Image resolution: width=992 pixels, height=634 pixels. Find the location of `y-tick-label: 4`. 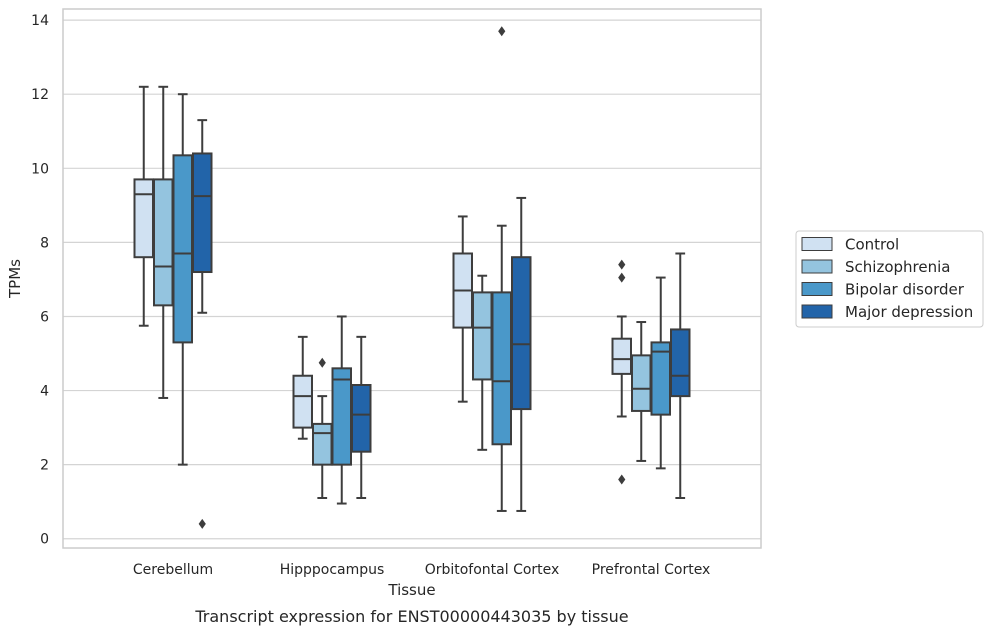

y-tick-label: 4 is located at coordinates (44, 392).